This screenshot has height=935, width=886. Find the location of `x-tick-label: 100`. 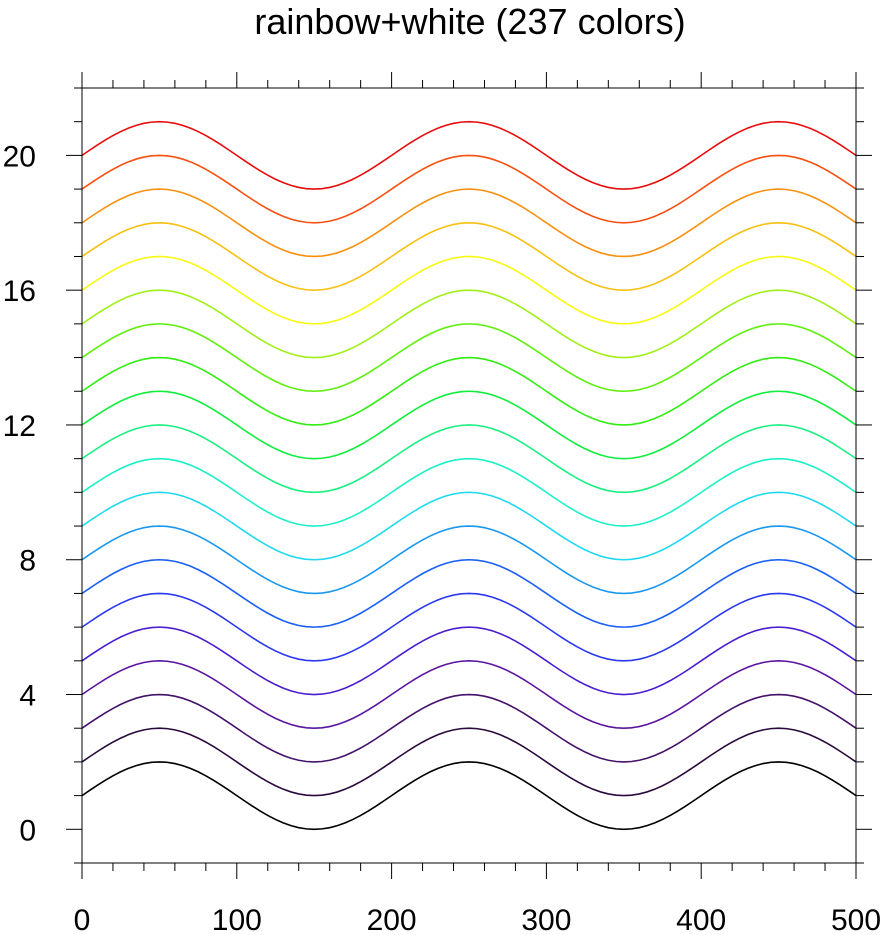

x-tick-label: 100 is located at coordinates (237, 919).